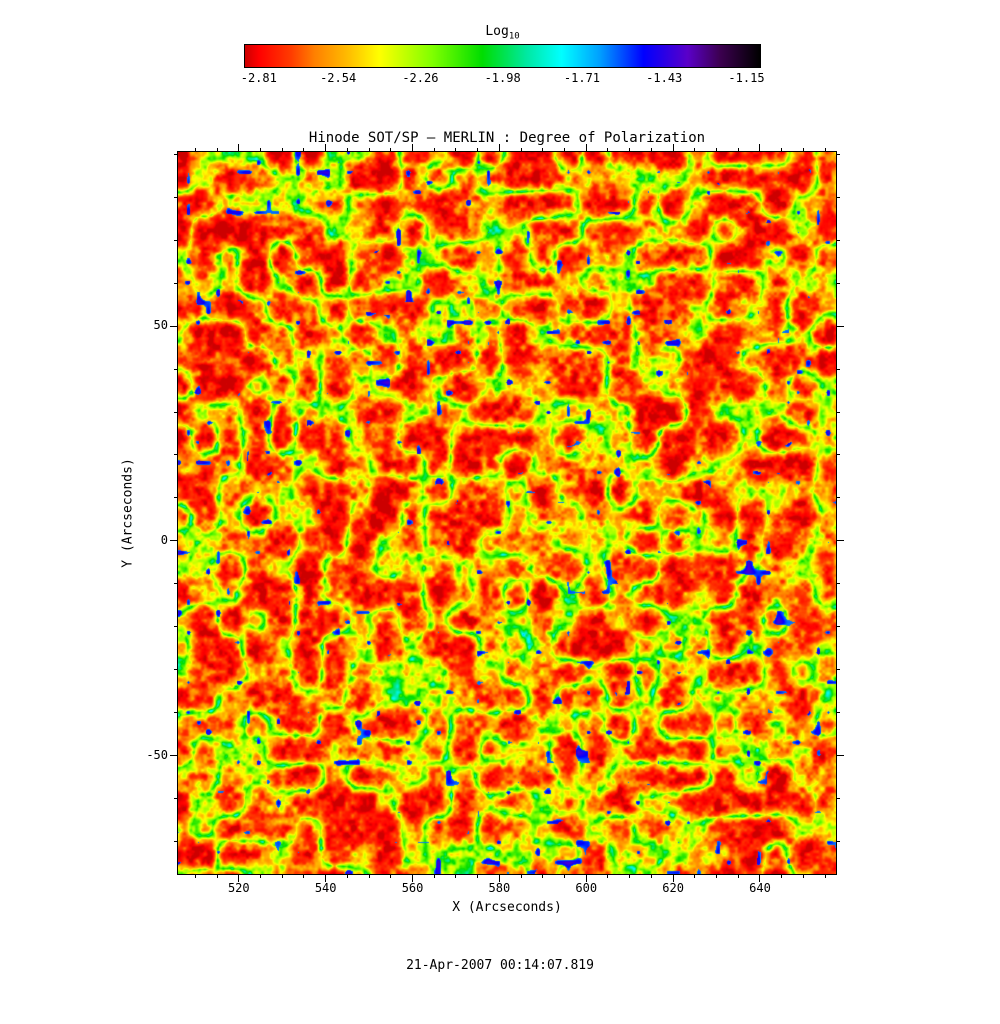 The image size is (1000, 1024). I want to click on x-tick-label: 600, so click(586, 888).